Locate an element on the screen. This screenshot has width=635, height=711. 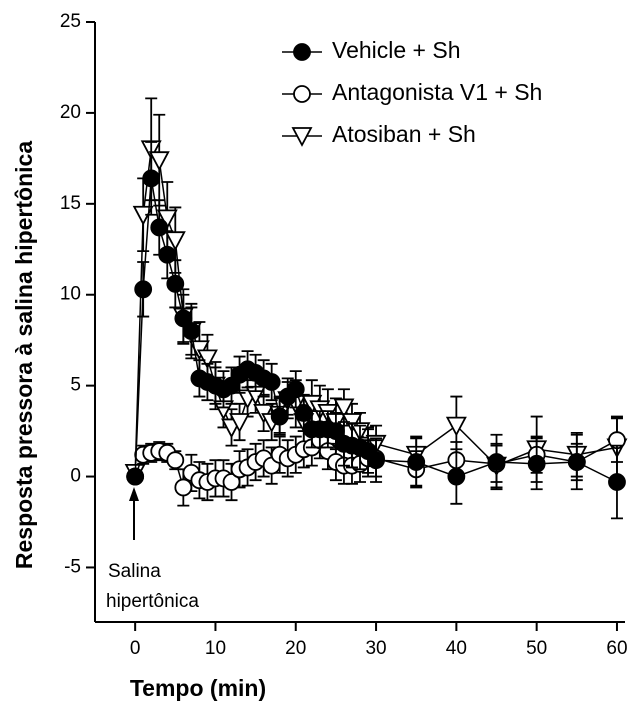
annotation: Salina is located at coordinates (134, 571).